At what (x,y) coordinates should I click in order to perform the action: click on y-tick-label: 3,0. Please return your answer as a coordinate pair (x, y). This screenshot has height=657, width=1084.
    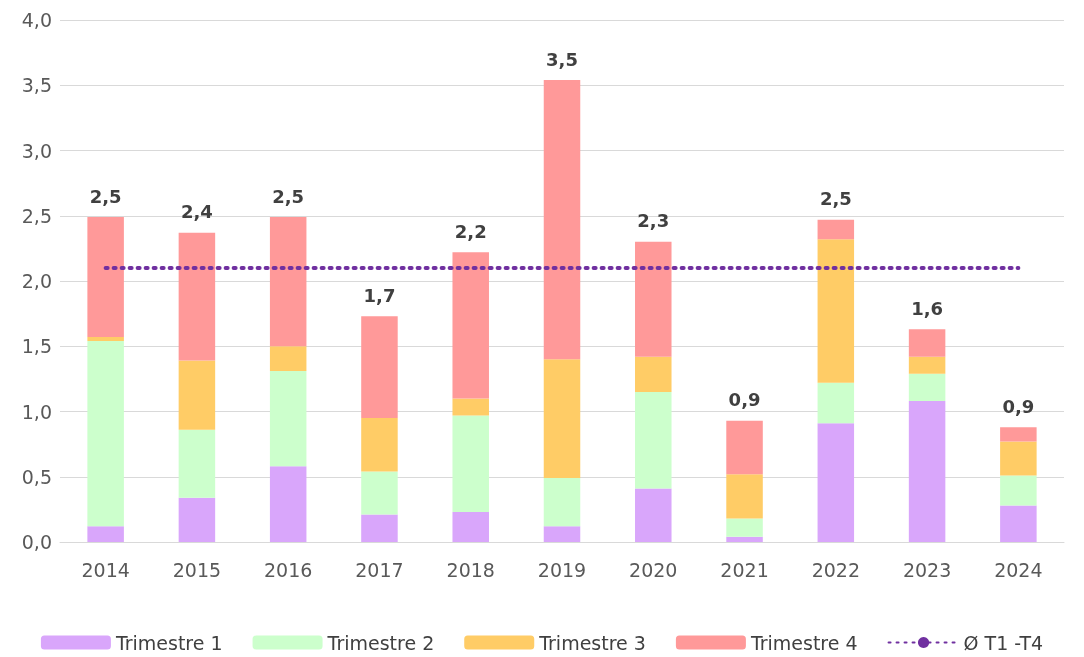
    Looking at the image, I should click on (36, 150).